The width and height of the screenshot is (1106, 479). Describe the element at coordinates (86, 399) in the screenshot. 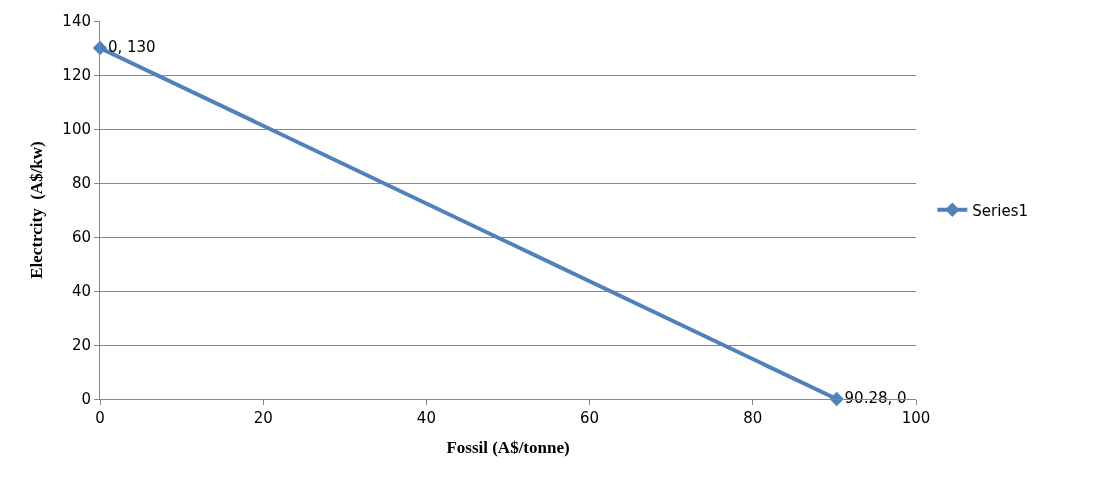

I see `y-tick-label: 0` at that location.